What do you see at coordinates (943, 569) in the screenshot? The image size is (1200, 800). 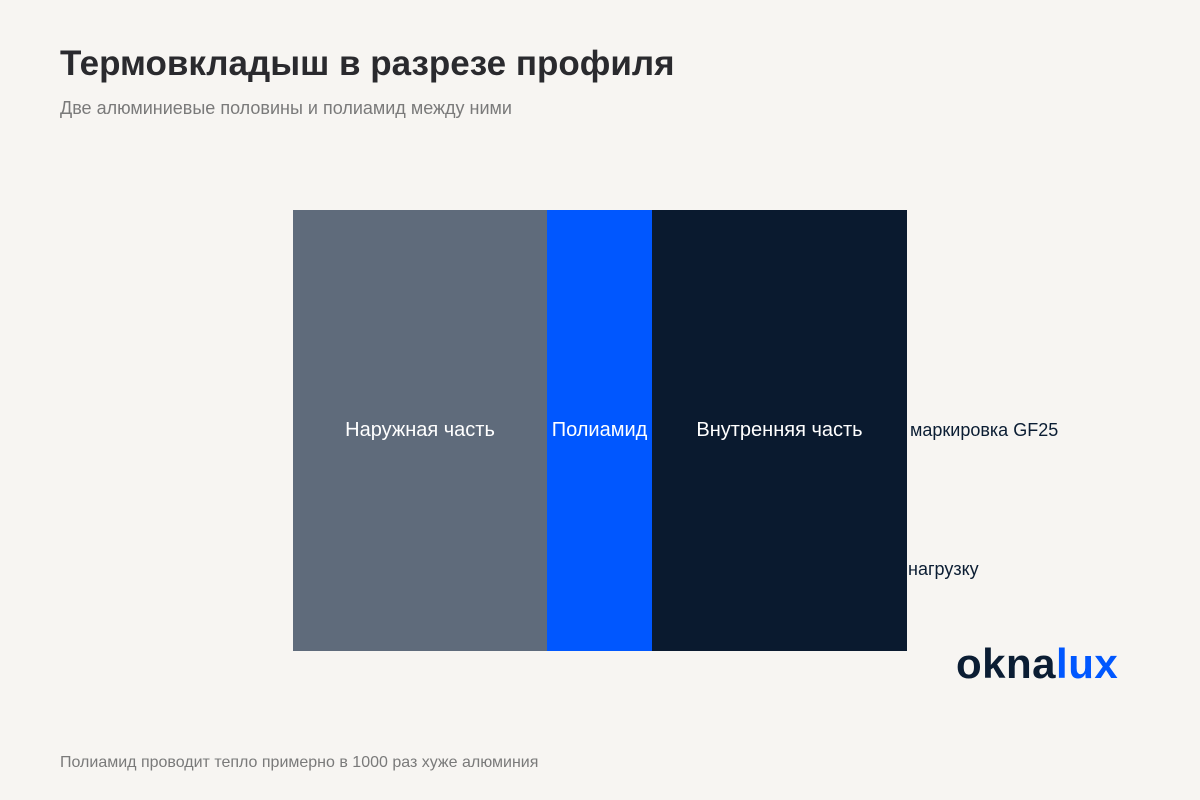 I see `callout-load: нагрузку` at bounding box center [943, 569].